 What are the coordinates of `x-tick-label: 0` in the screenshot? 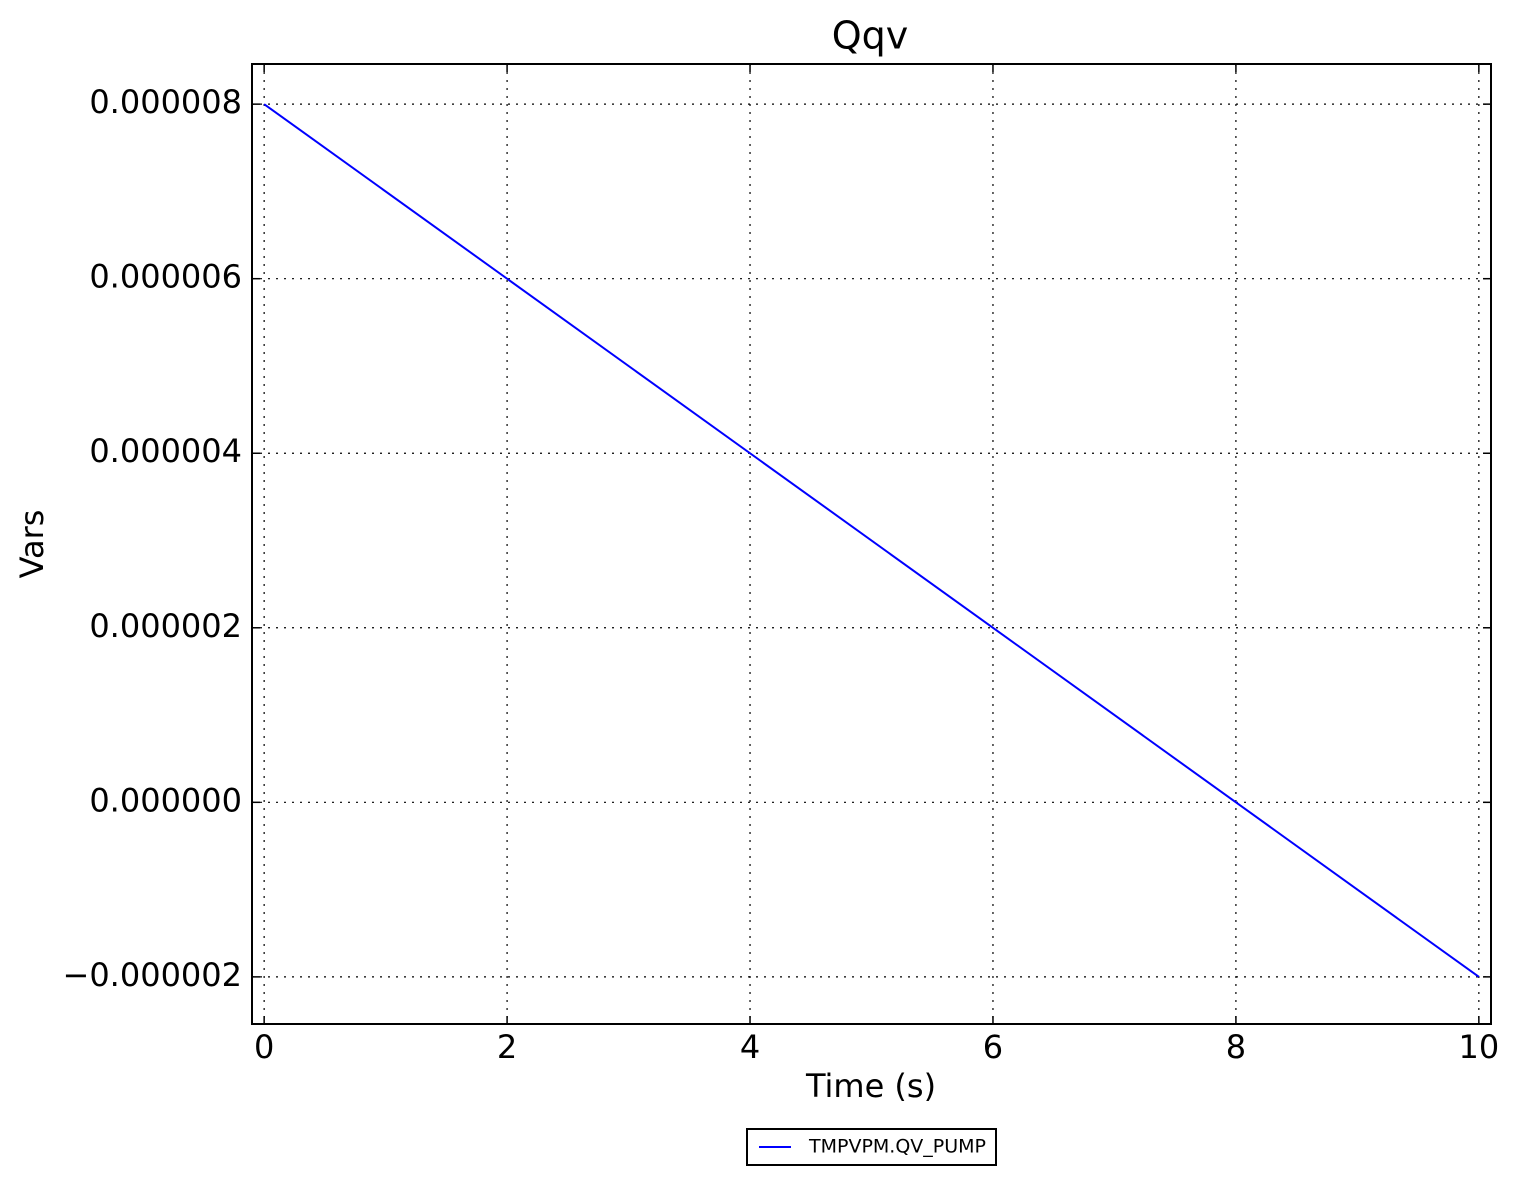 It's located at (264, 1047).